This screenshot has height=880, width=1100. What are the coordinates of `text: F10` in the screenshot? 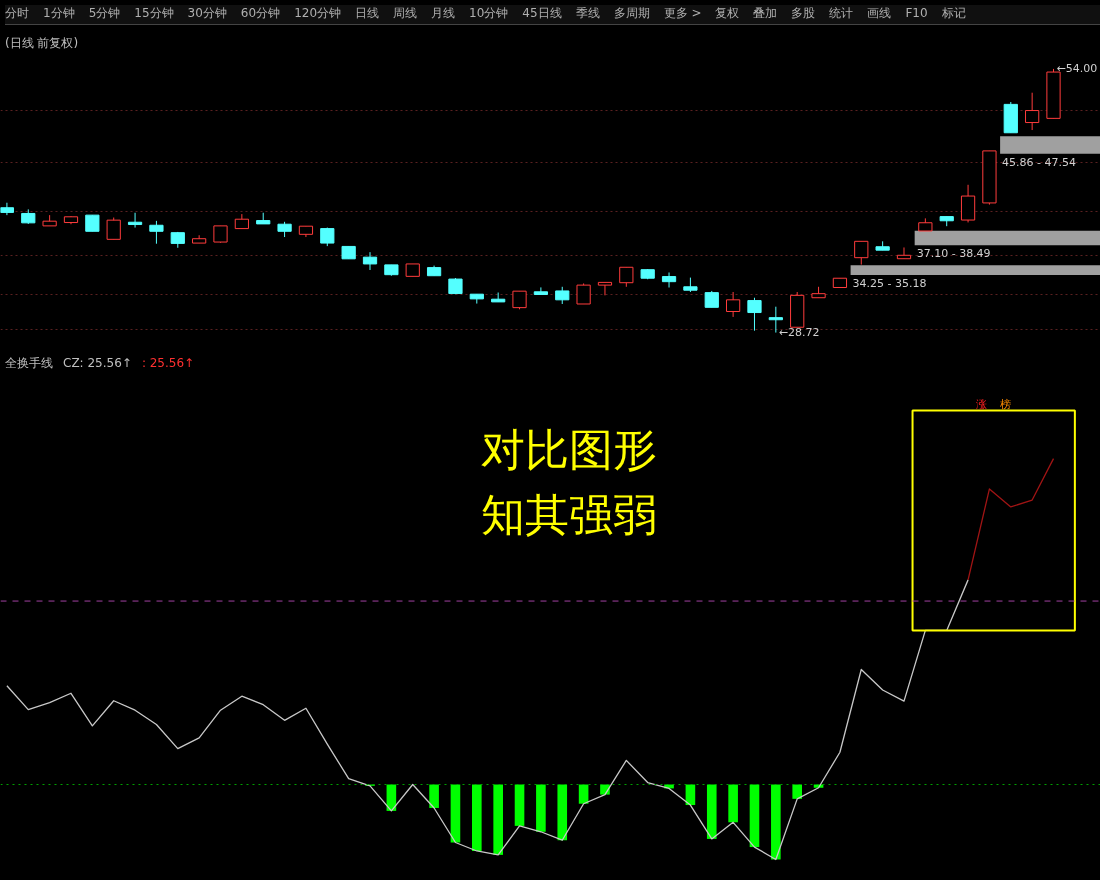 It's located at (916, 13).